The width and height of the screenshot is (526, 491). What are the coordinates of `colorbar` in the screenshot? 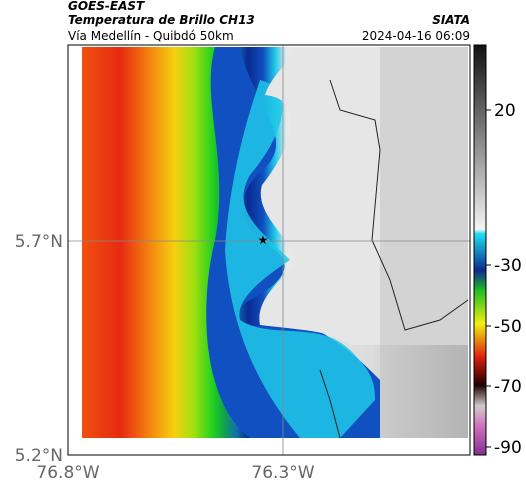 It's located at (480, 250).